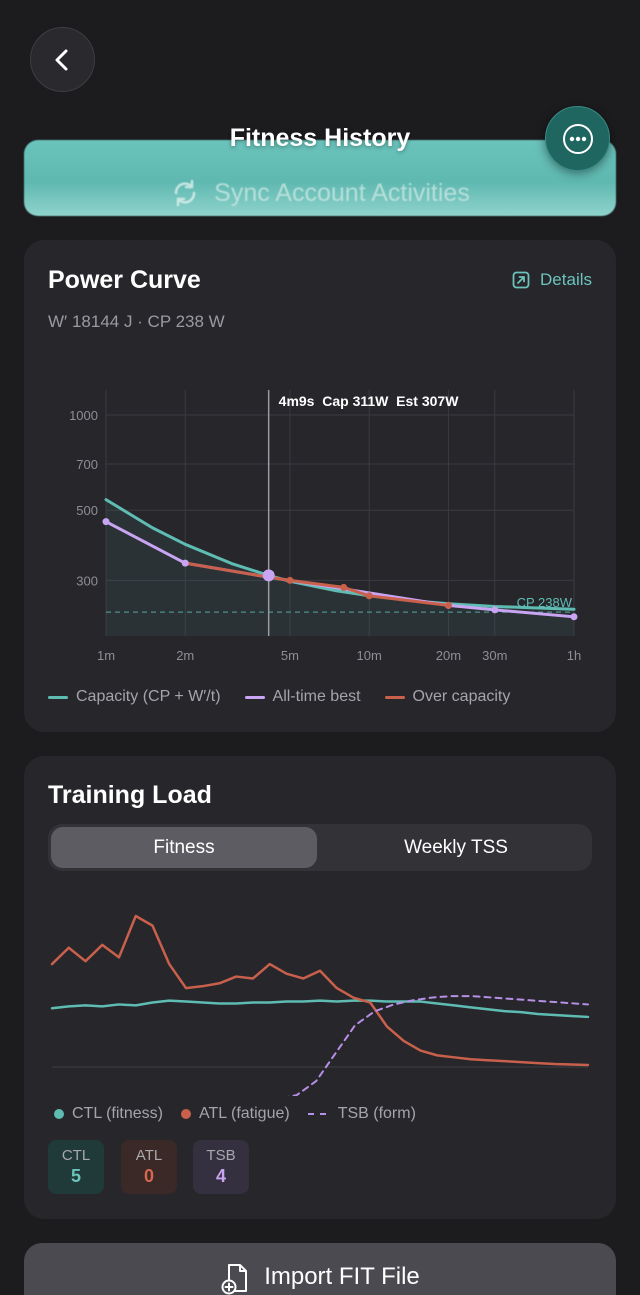 Image resolution: width=640 pixels, height=1295 pixels. What do you see at coordinates (376, 1113) in the screenshot?
I see `legend-tsb-label: TSB (form)` at bounding box center [376, 1113].